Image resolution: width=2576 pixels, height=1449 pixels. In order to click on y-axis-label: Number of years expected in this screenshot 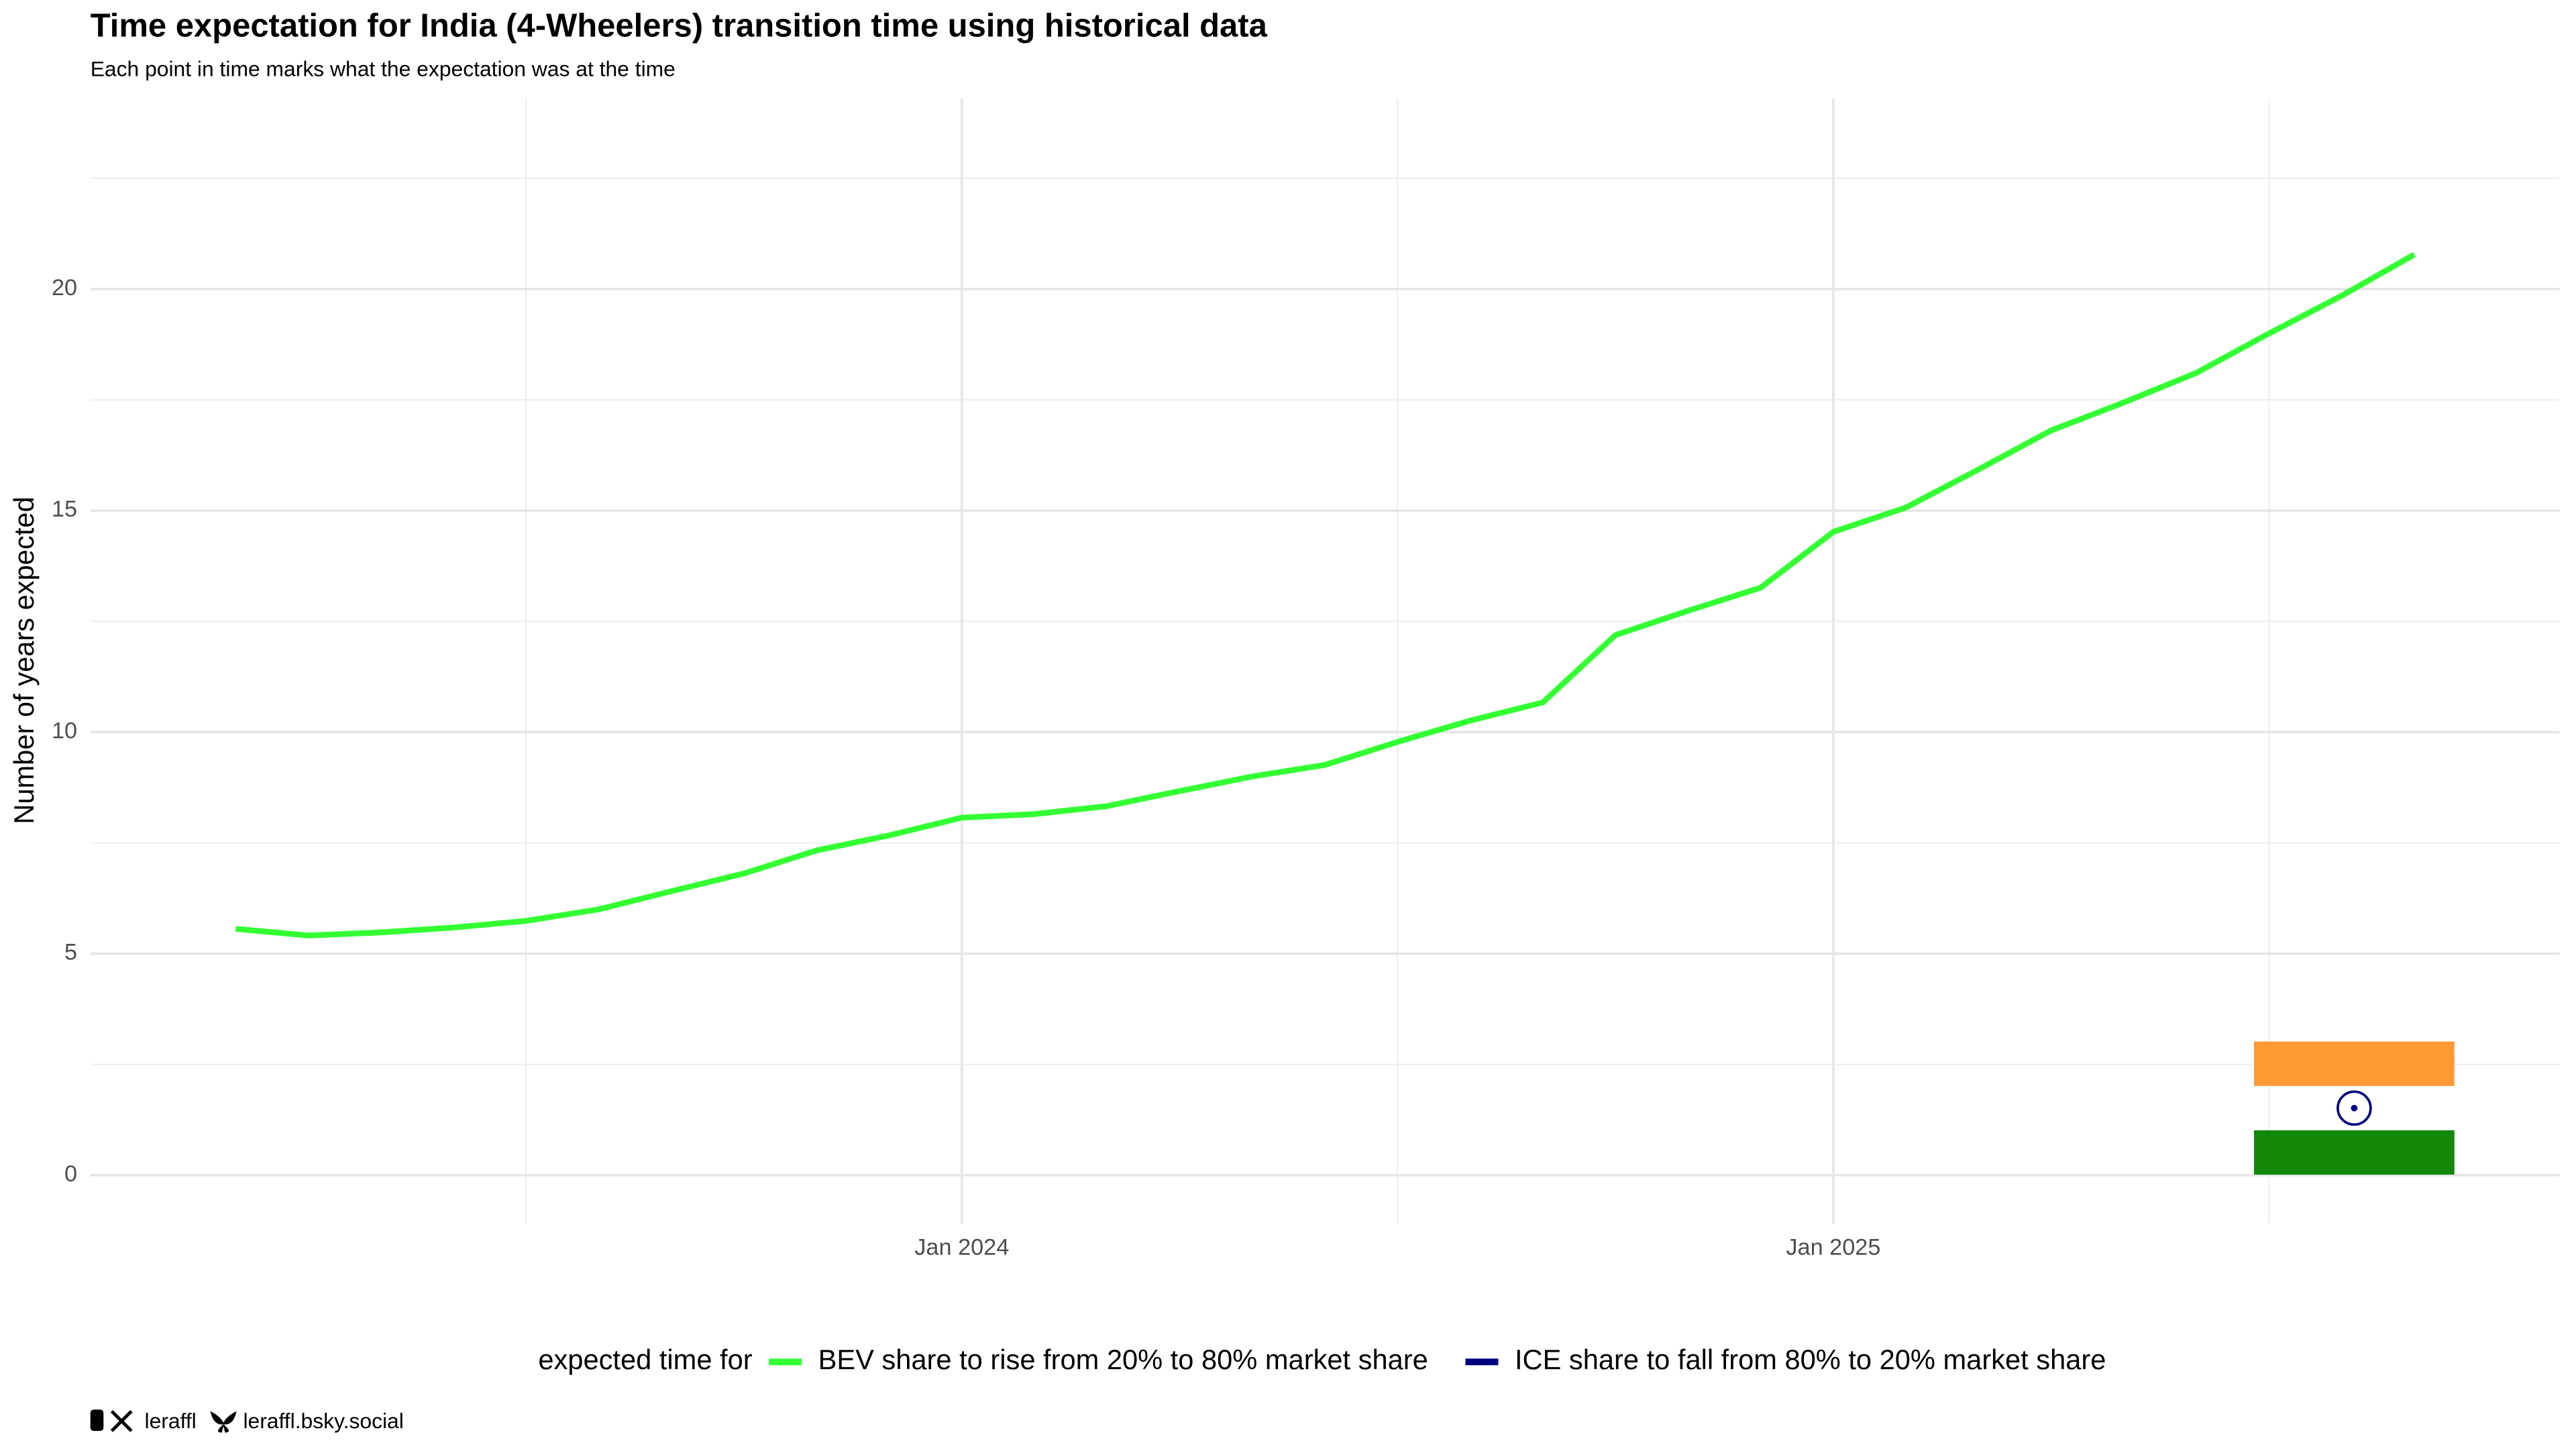, I will do `click(24, 660)`.